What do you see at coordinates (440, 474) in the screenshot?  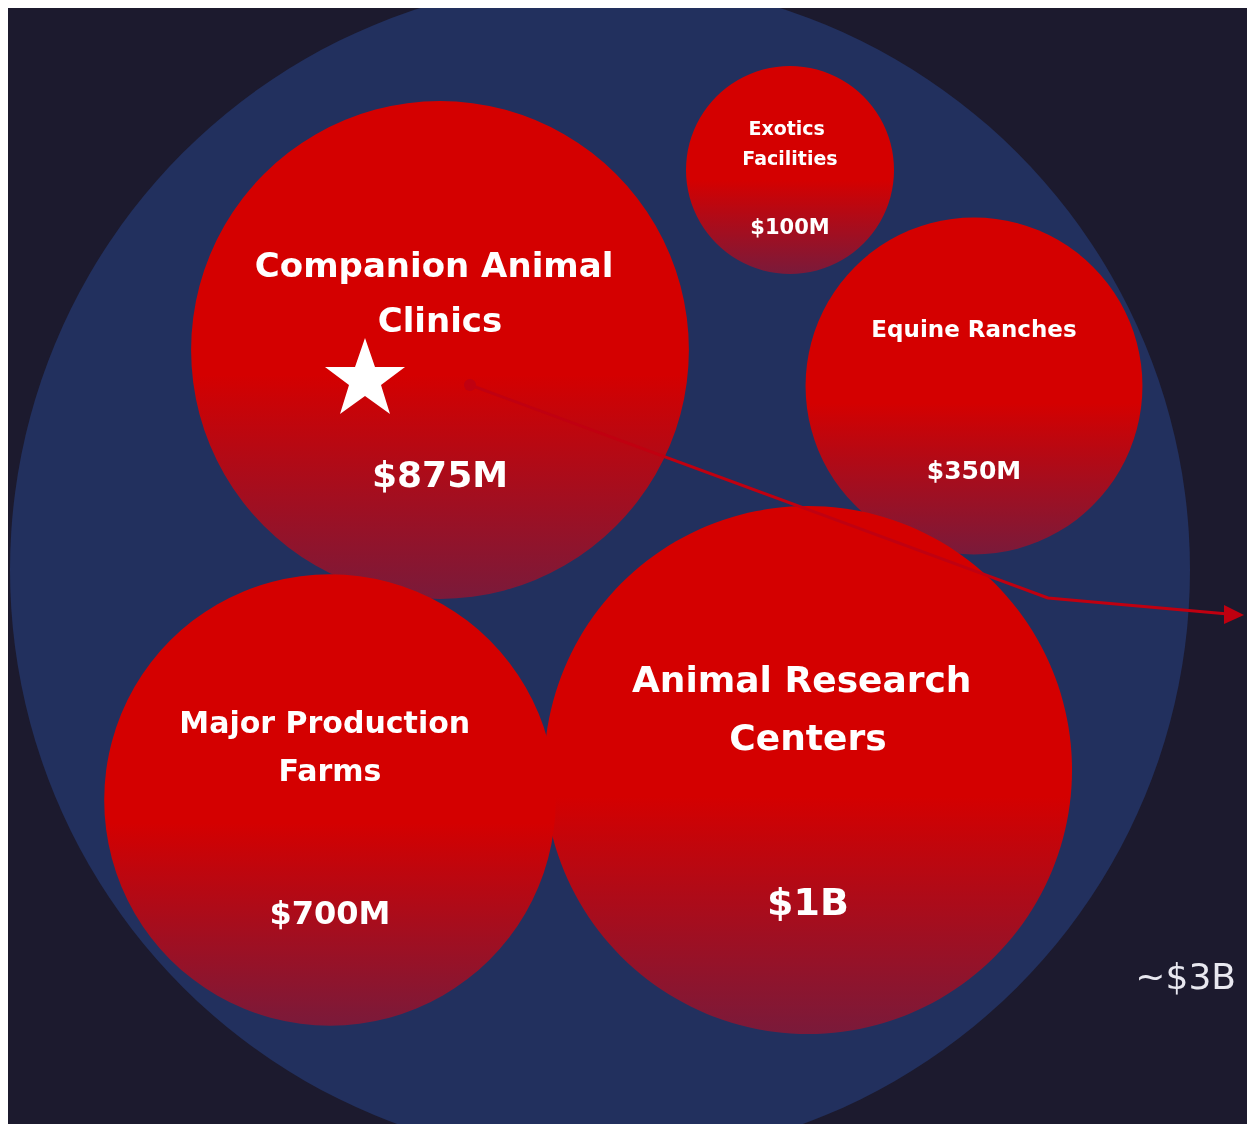 I see `data-label: $875M` at bounding box center [440, 474].